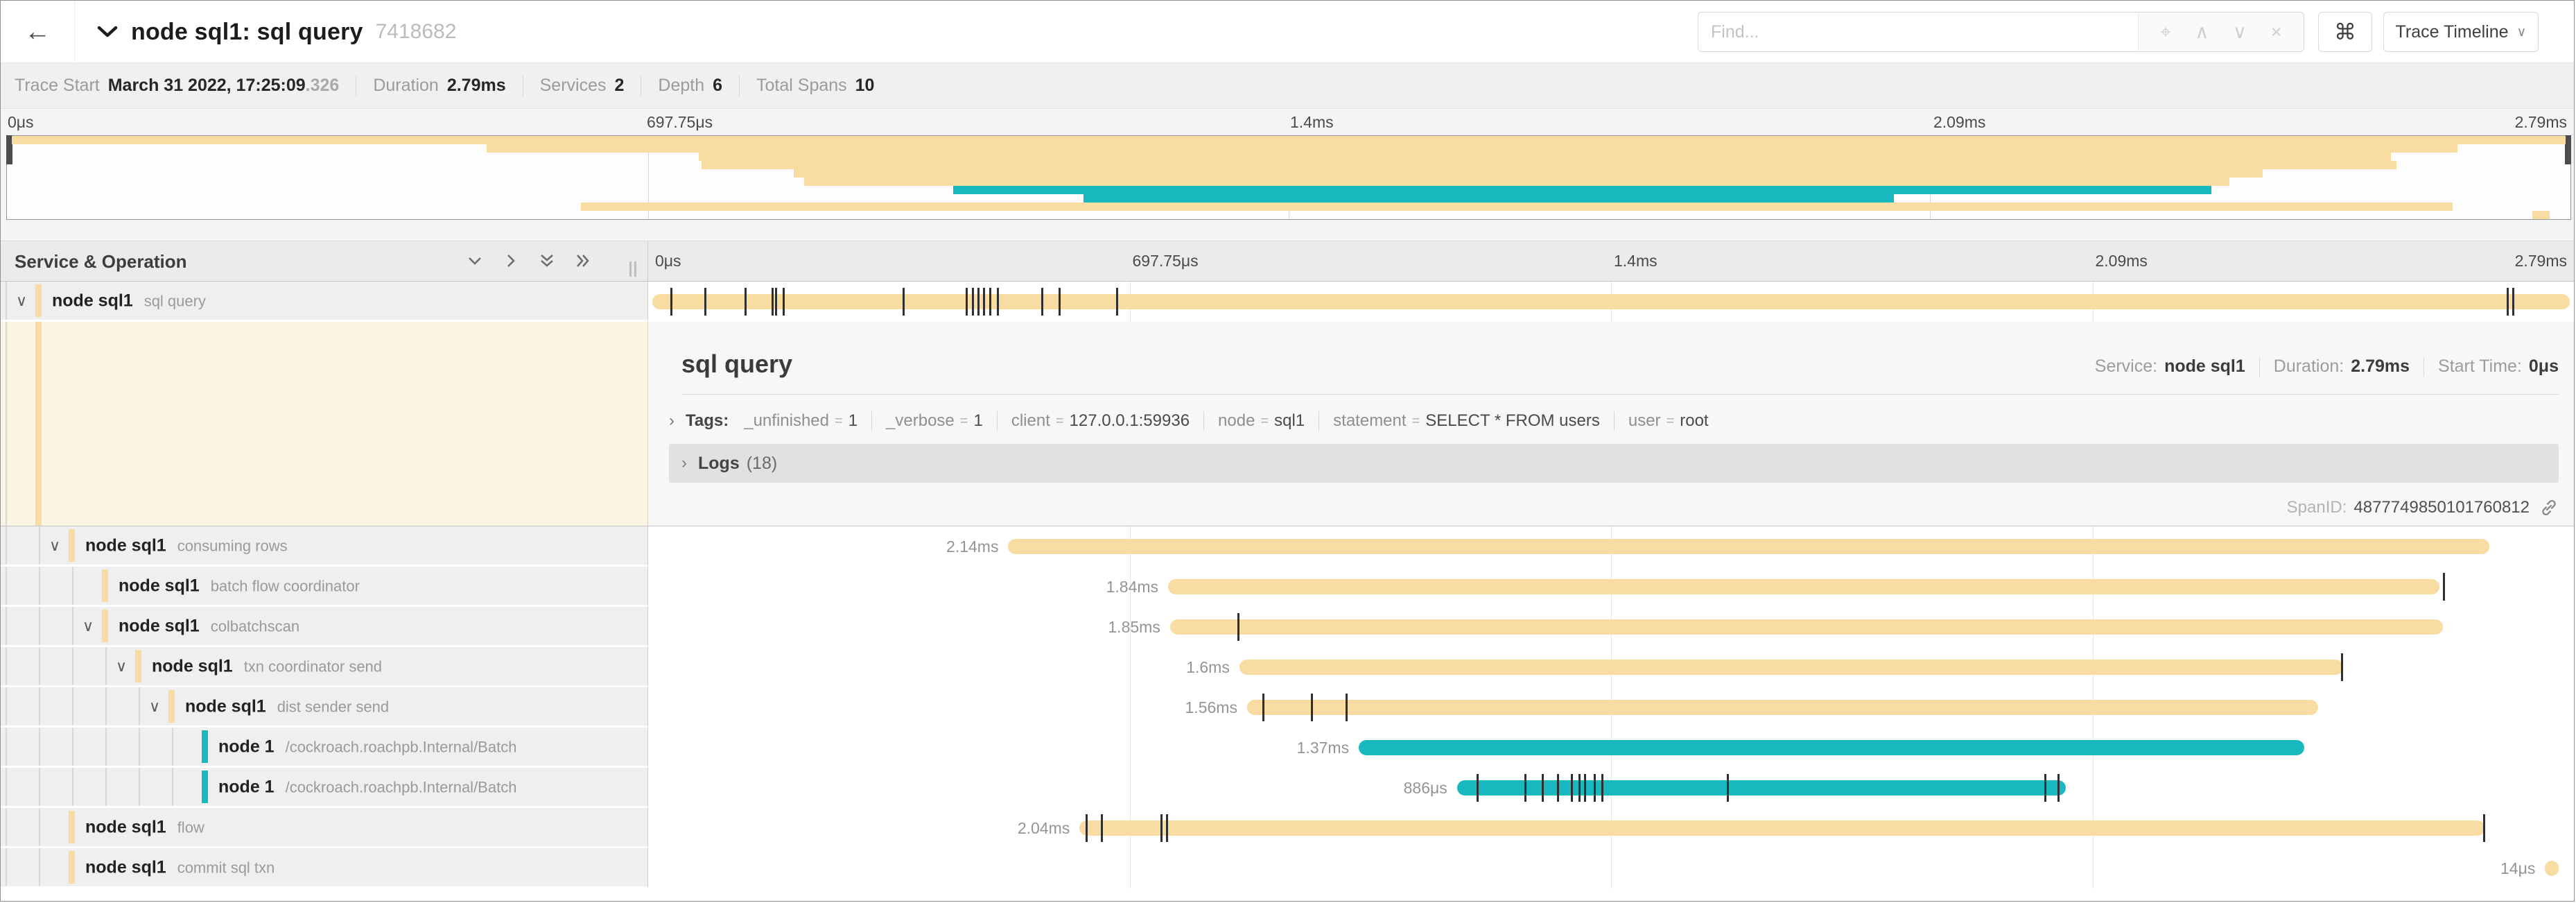  What do you see at coordinates (324, 868) in the screenshot?
I see `span-name-cell: node sql1 commit sql txn` at bounding box center [324, 868].